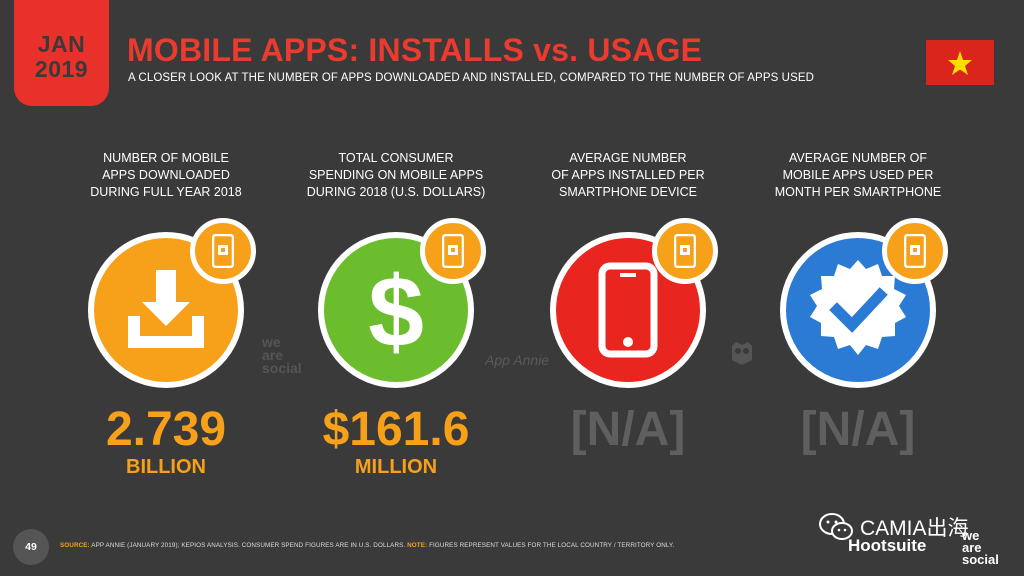 Image resolution: width=1024 pixels, height=576 pixels. I want to click on date-month: JAN, so click(61, 44).